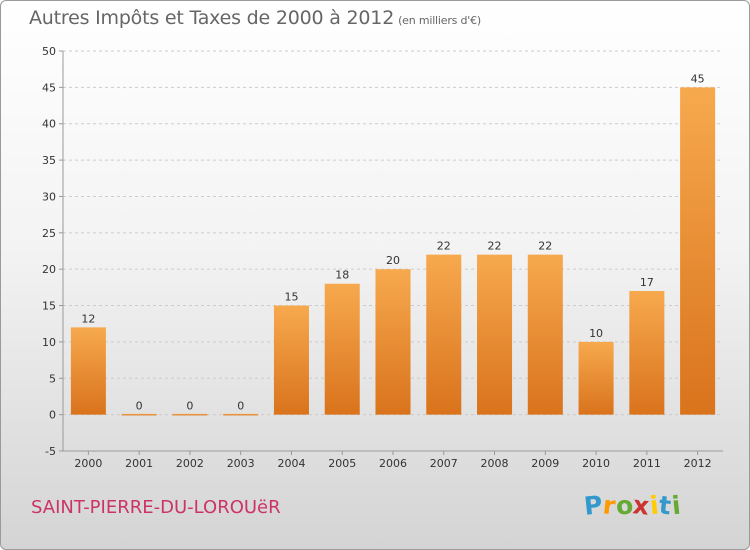 This screenshot has width=750, height=550. Describe the element at coordinates (49, 160) in the screenshot. I see `y-tick-label: 35` at that location.